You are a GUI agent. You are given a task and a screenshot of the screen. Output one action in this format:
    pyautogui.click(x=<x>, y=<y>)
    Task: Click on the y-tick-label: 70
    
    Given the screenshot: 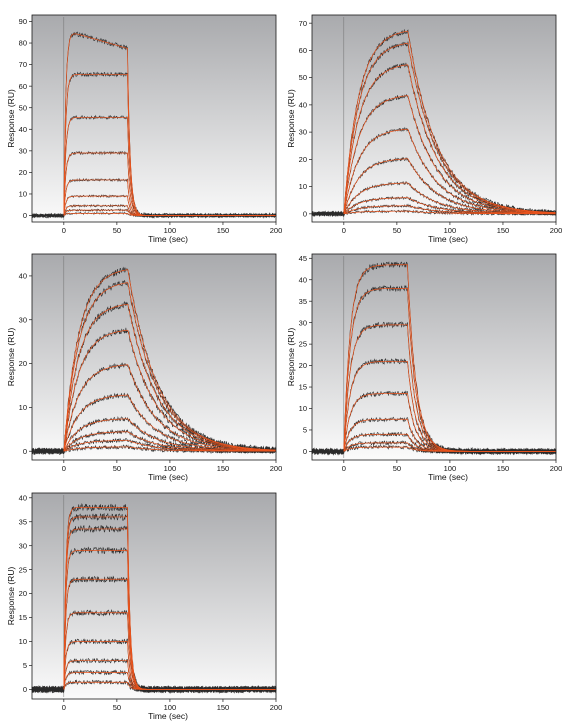 What is the action you would take?
    pyautogui.click(x=303, y=23)
    